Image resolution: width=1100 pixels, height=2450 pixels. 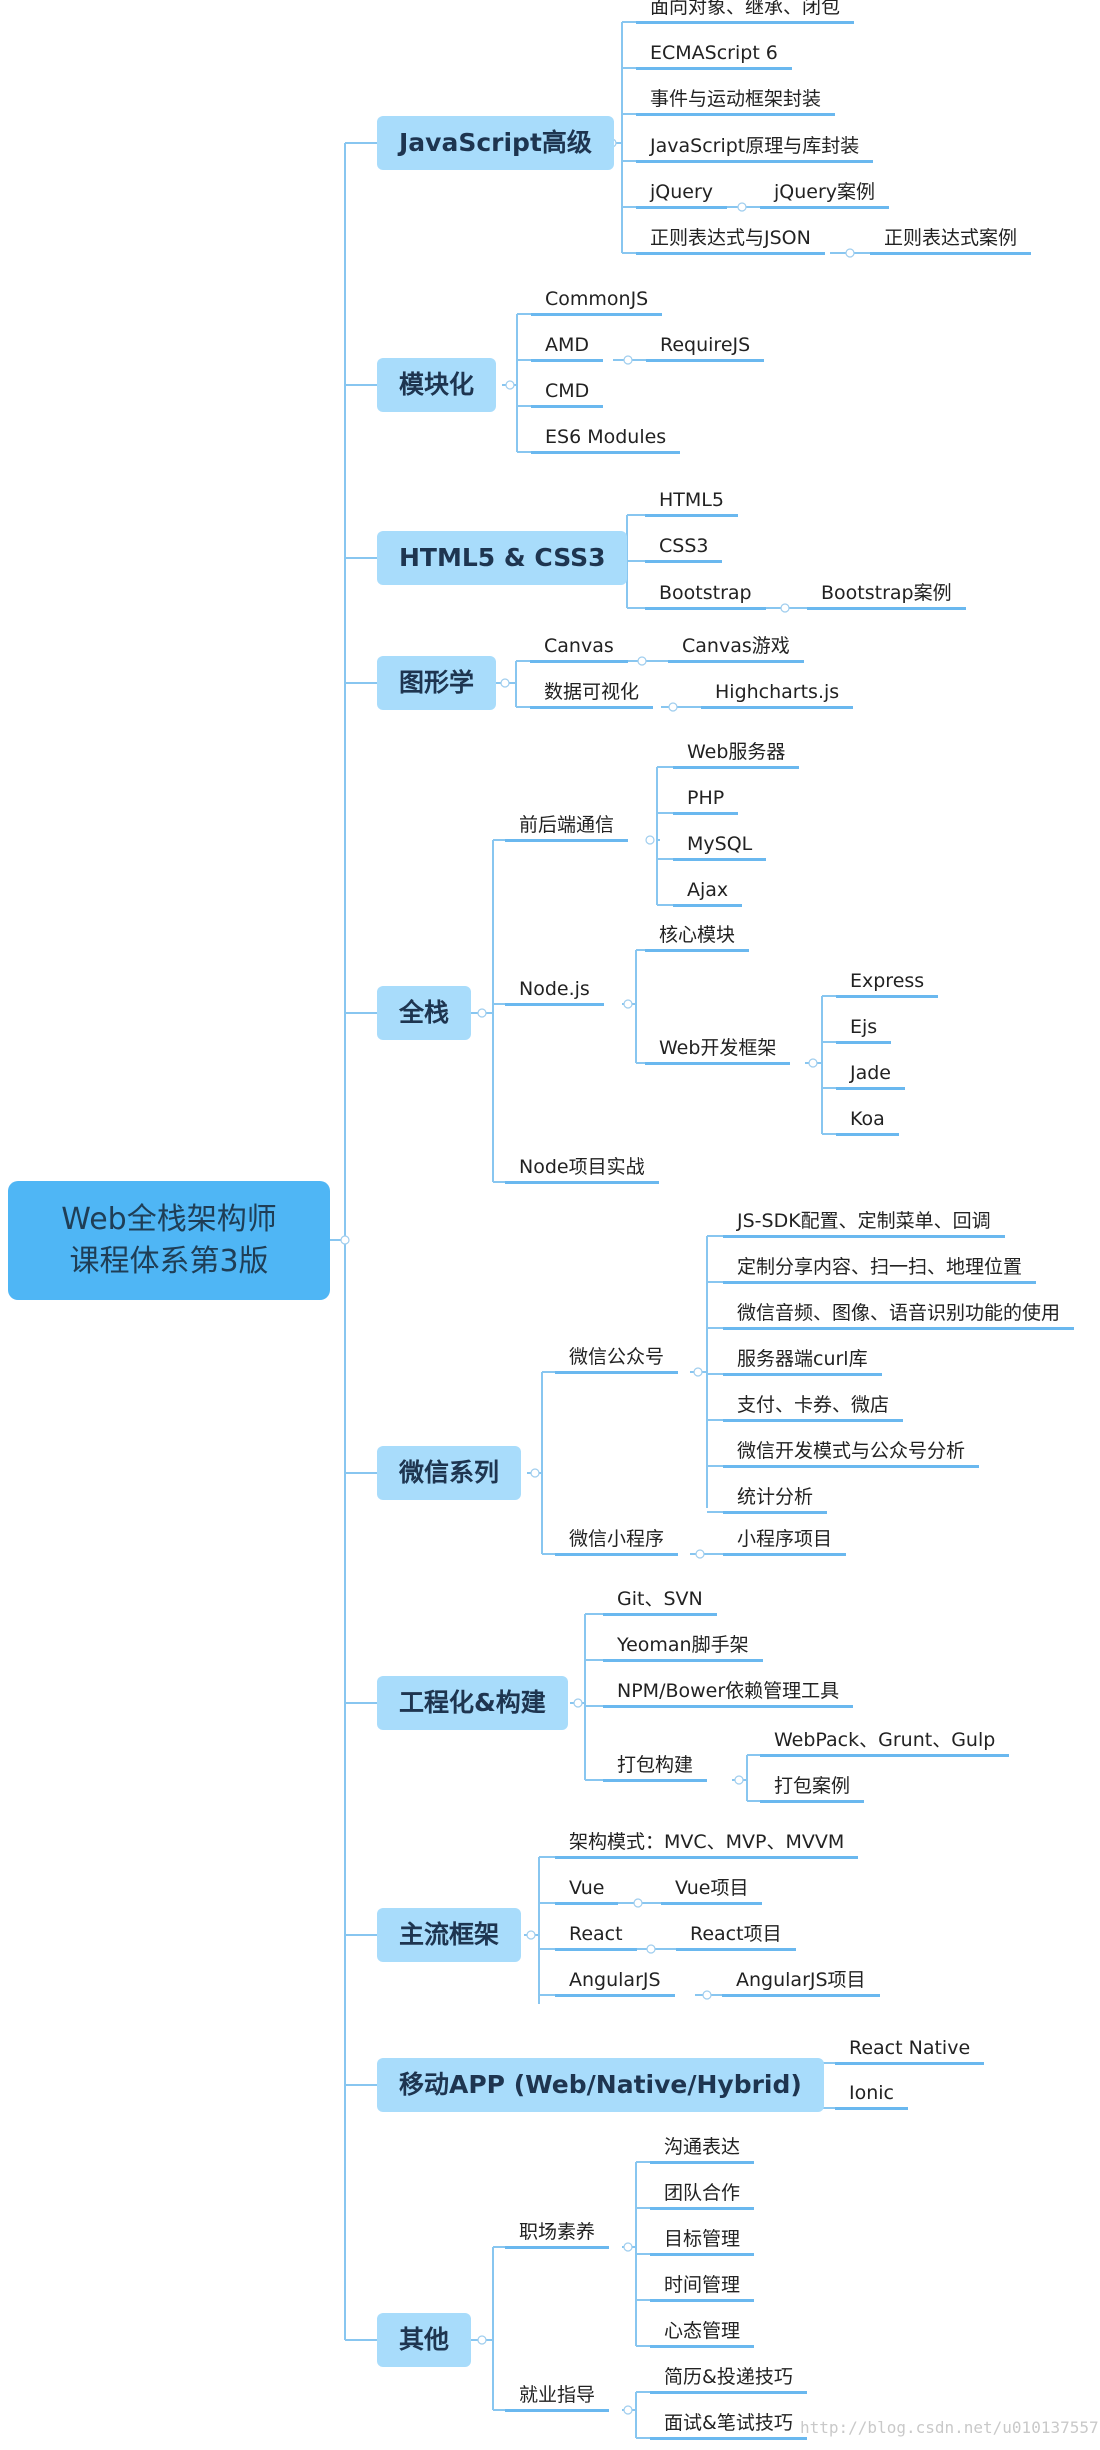 What do you see at coordinates (600, 2085) in the screenshot?
I see `category-mobile-app: 移动APP (Web/Native/Hybrid)` at bounding box center [600, 2085].